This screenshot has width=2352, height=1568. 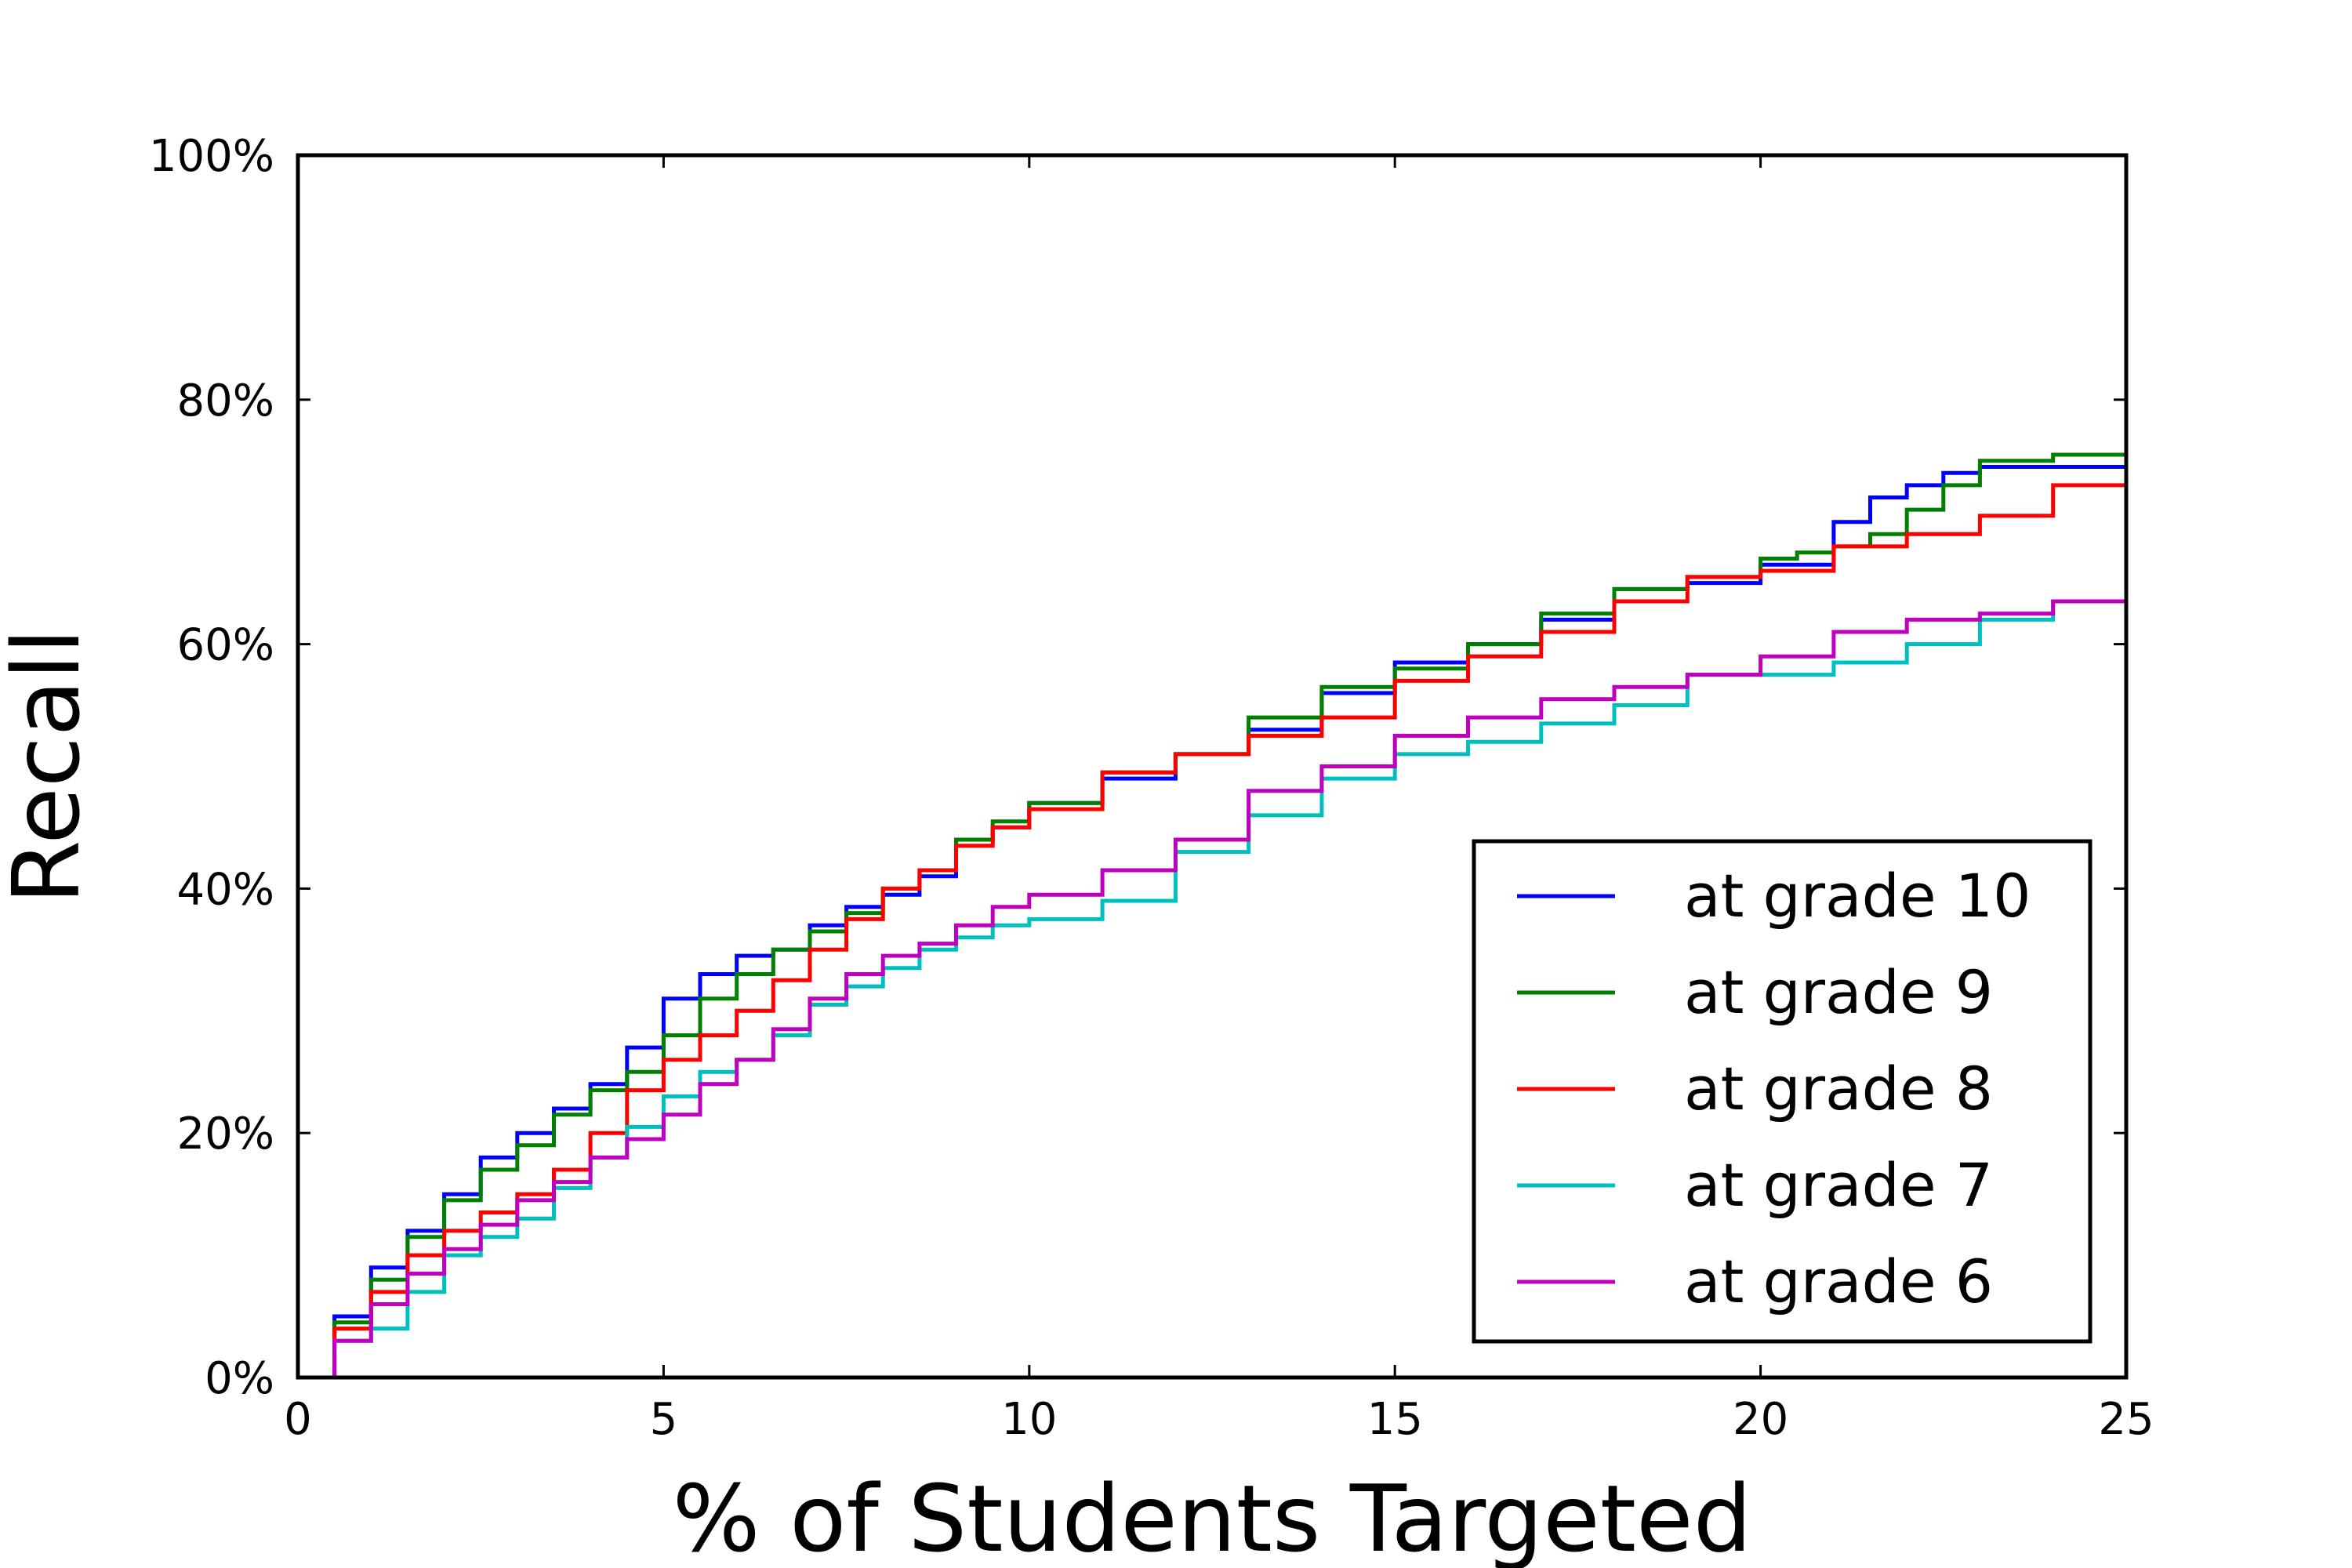 I want to click on x-tick-label: 10, so click(x=1029, y=1419).